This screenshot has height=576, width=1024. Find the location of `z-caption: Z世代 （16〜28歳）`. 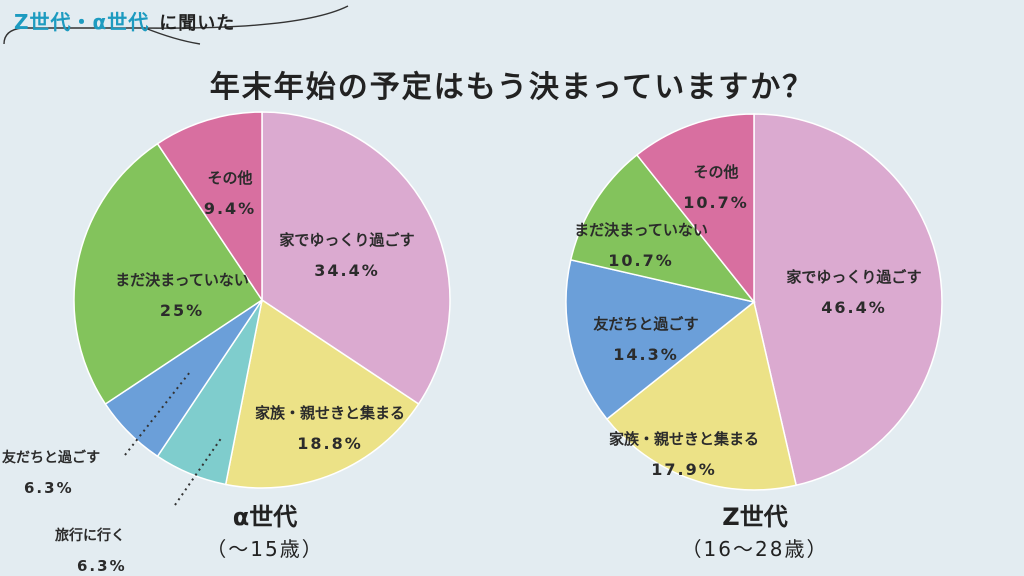

z-caption: Z世代 （16〜28歳） is located at coordinates (755, 532).